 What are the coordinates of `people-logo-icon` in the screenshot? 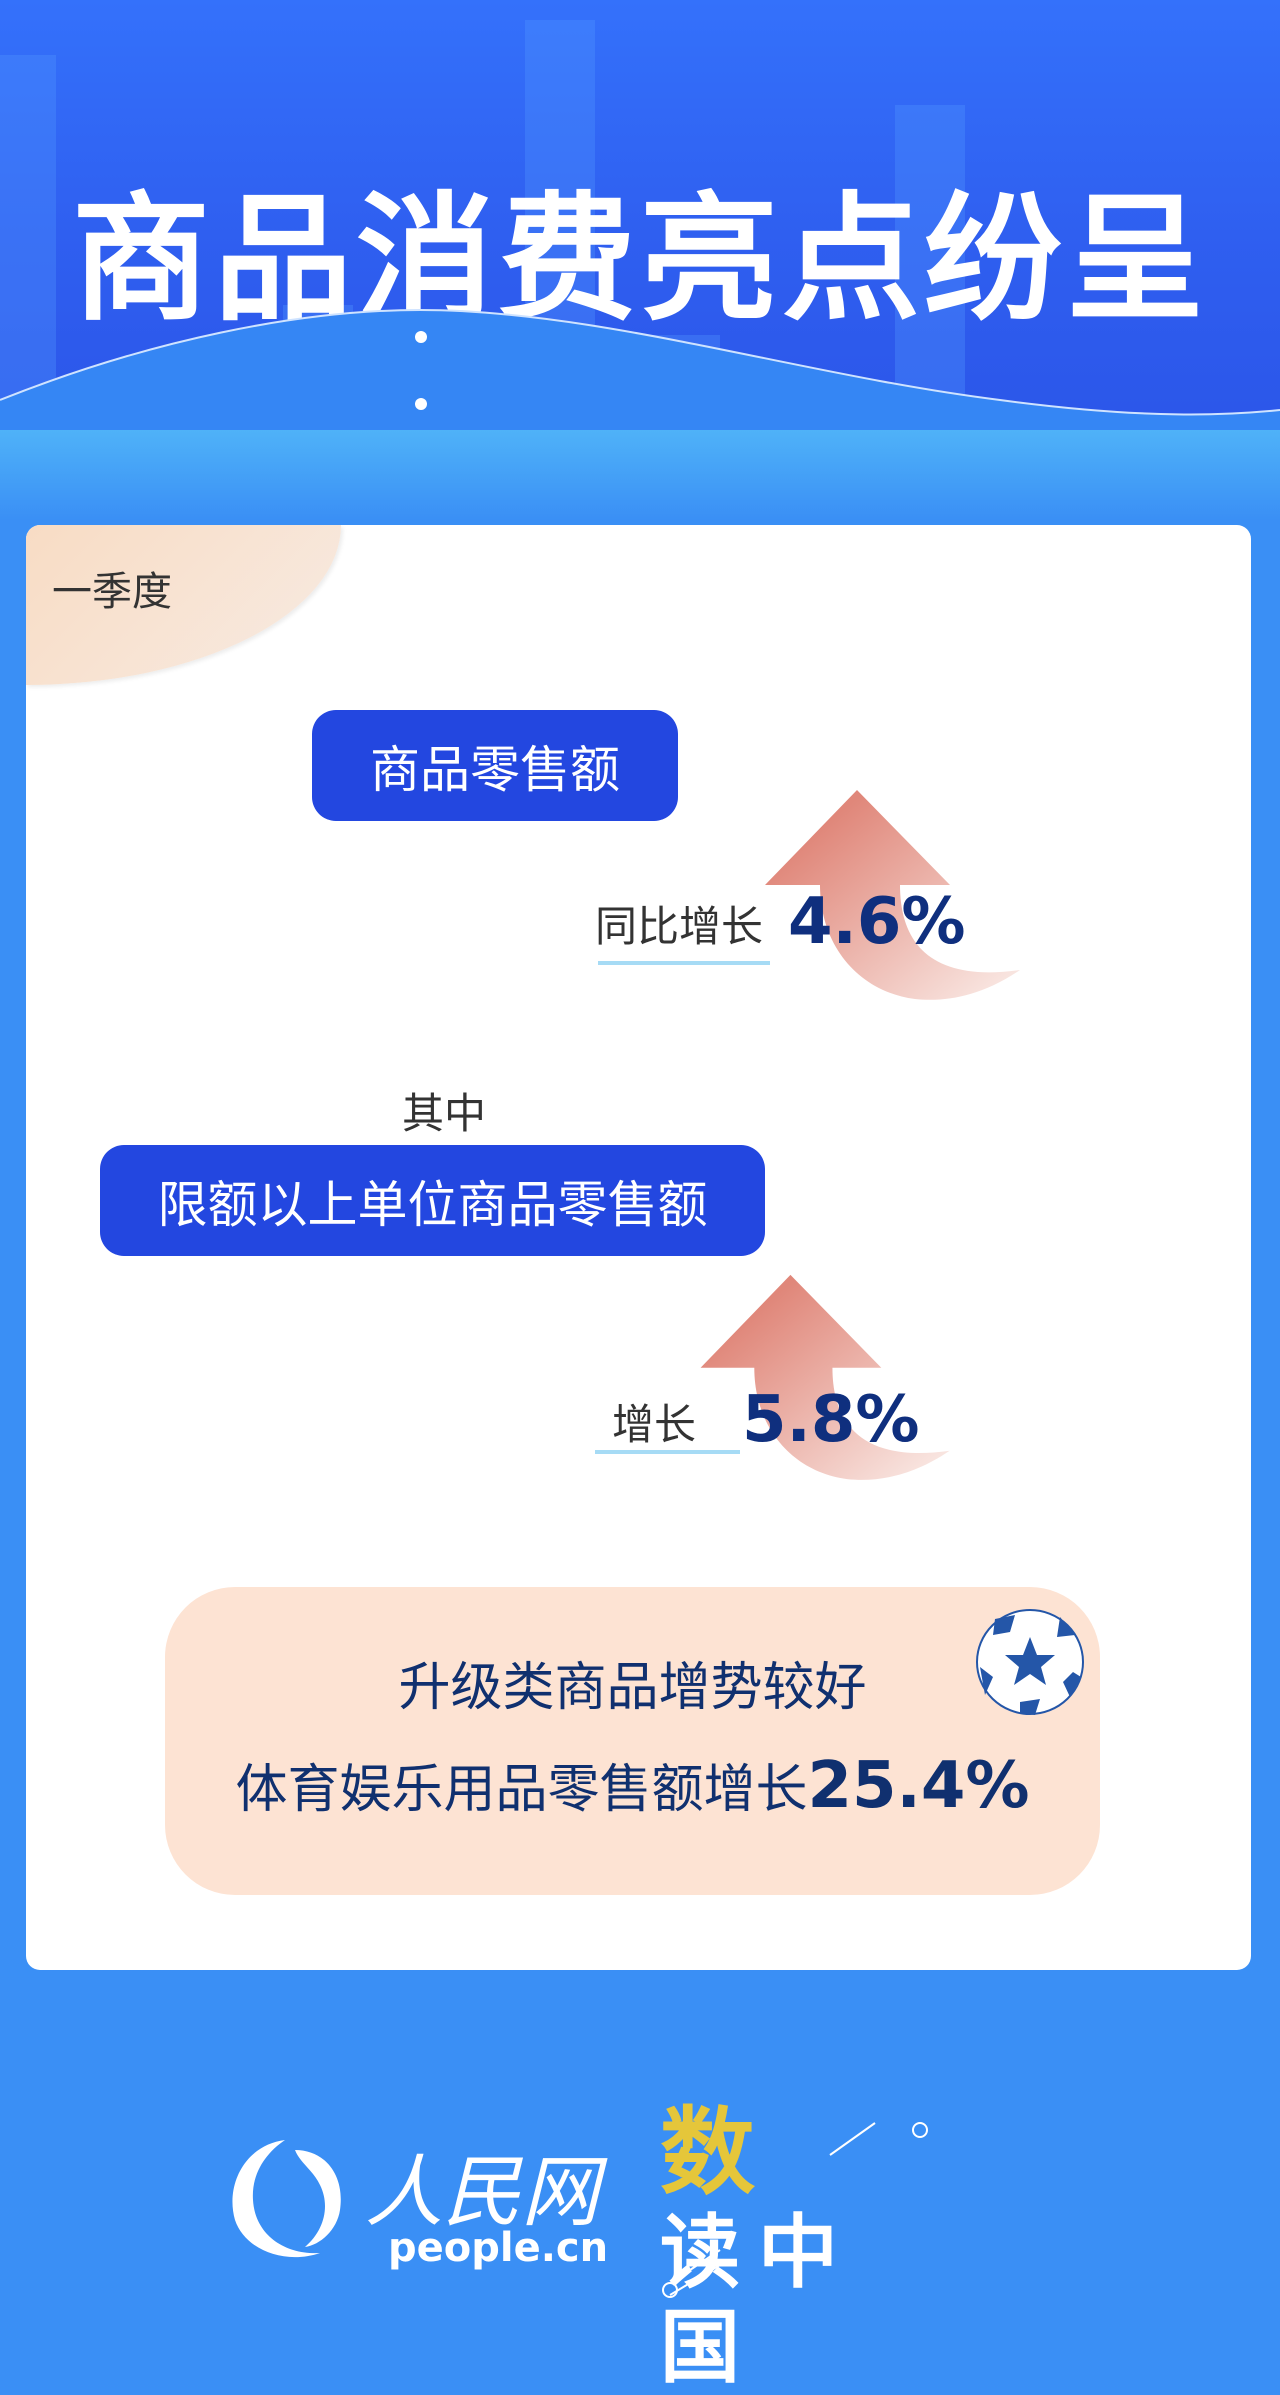 It's located at (286, 2199).